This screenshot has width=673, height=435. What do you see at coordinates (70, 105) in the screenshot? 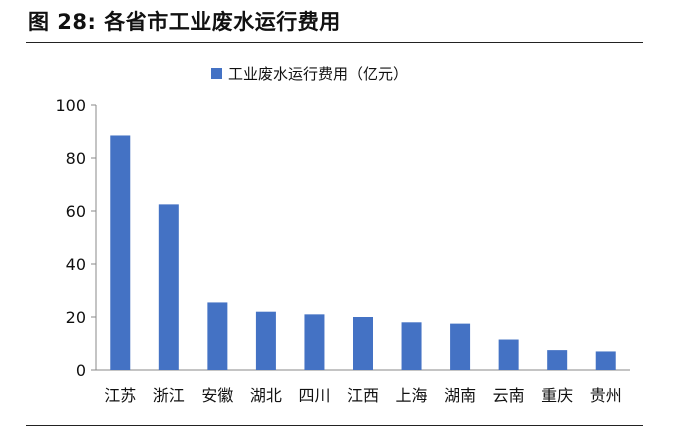
I see `y-tick-label: 100` at bounding box center [70, 105].